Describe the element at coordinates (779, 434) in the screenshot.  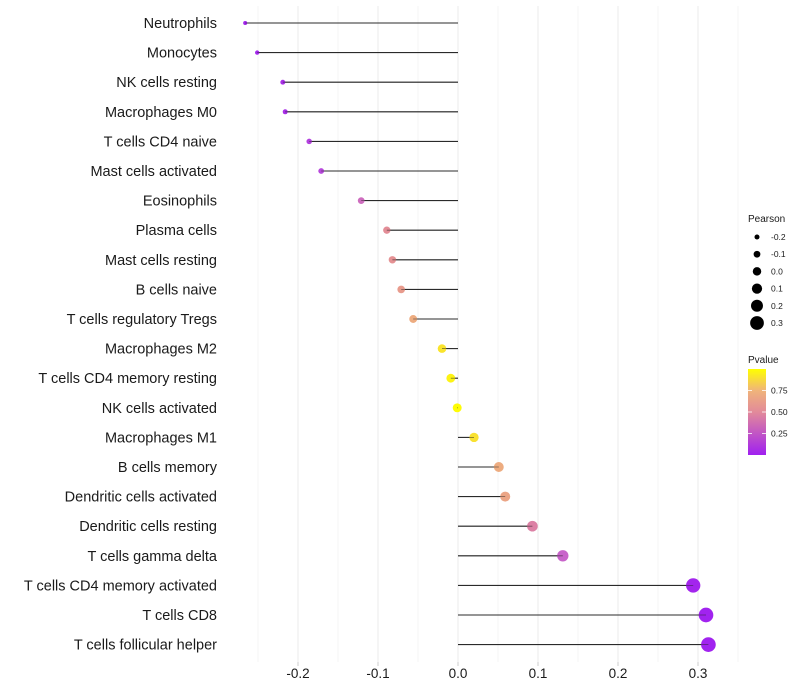
I see `pvalue-legend-label: 0.25` at that location.